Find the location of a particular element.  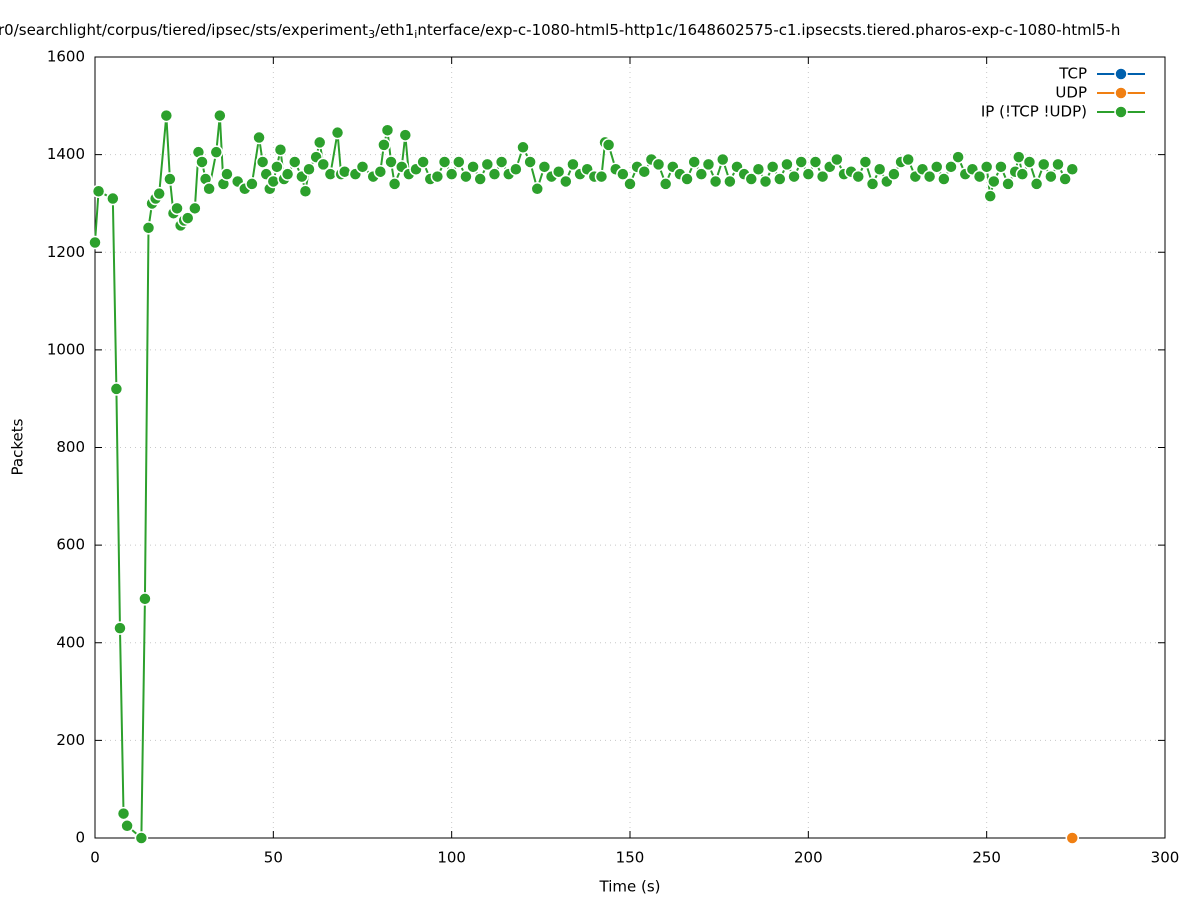

legend-marker is located at coordinates (1121, 93).